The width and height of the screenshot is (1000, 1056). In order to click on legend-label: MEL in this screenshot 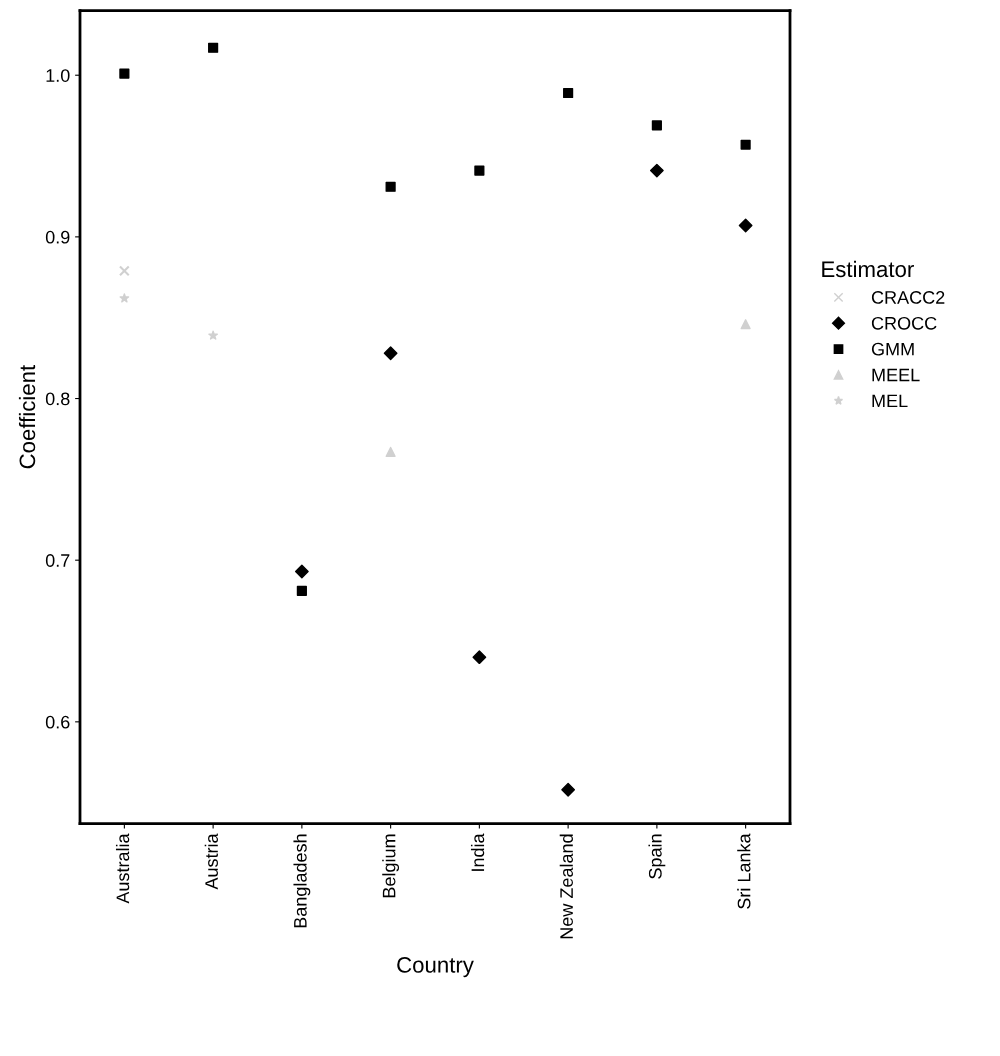, I will do `click(890, 401)`.